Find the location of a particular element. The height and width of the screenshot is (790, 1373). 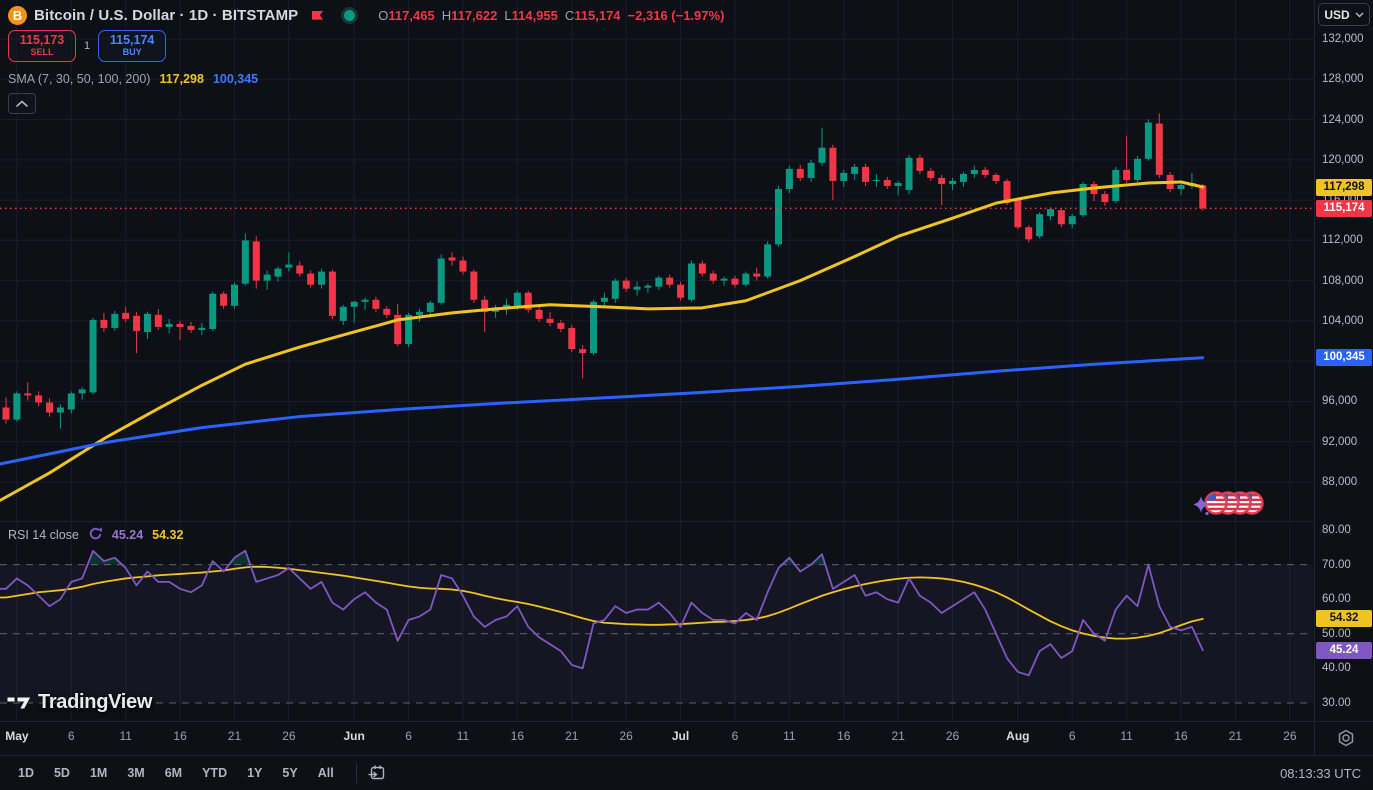

tradingview-logo-icon is located at coordinates (19, 702).